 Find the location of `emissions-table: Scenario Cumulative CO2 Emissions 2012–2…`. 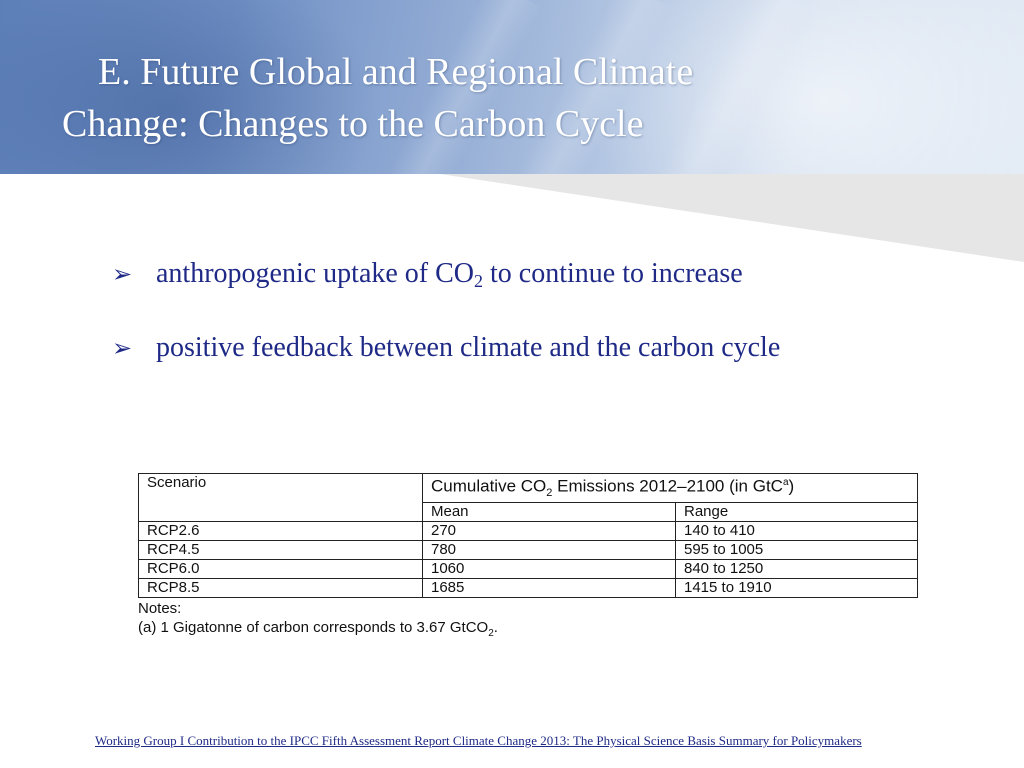

emissions-table: Scenario Cumulative CO2 Emissions 2012–2… is located at coordinates (528, 535).